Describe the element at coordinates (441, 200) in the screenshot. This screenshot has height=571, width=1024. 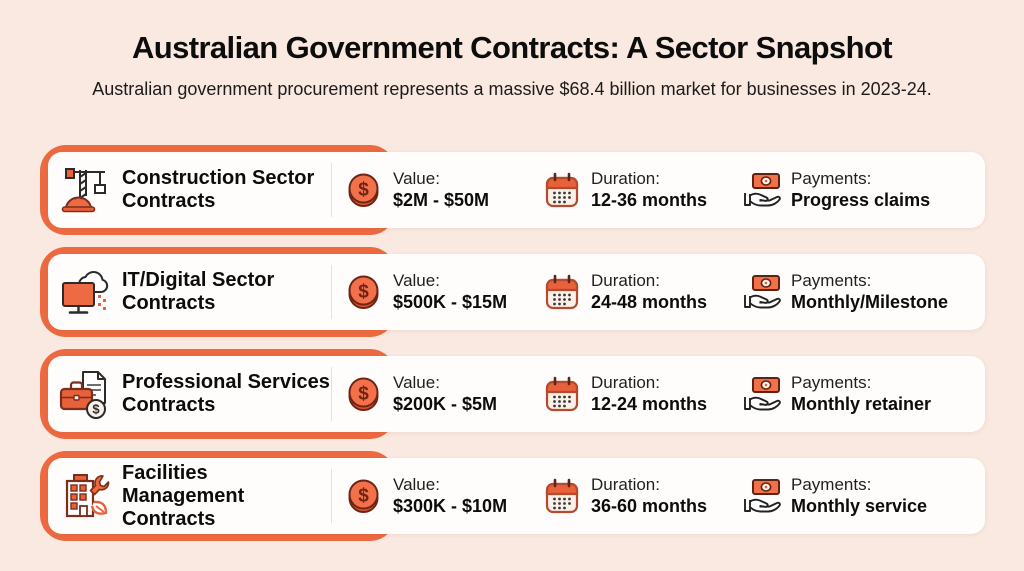
I see `value-amount: $2M - $50M` at that location.